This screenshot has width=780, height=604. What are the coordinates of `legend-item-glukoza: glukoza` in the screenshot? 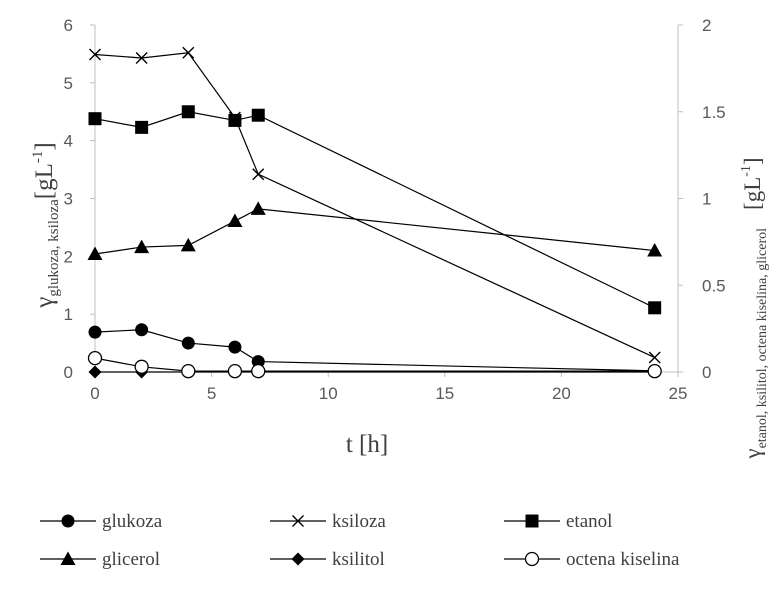 It's located at (101, 521).